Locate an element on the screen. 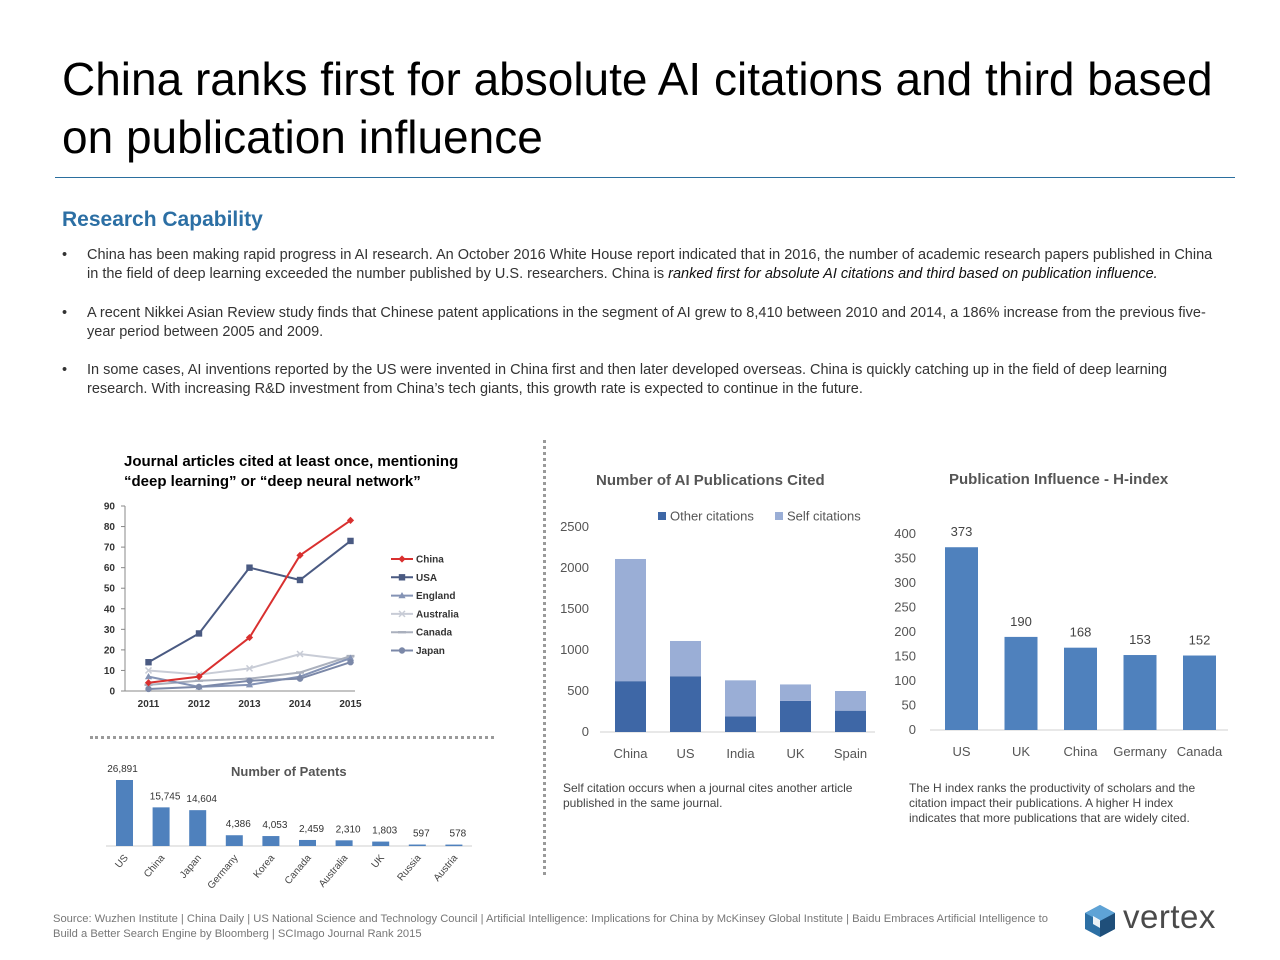  patent-category-label: Australia is located at coordinates (334, 871).